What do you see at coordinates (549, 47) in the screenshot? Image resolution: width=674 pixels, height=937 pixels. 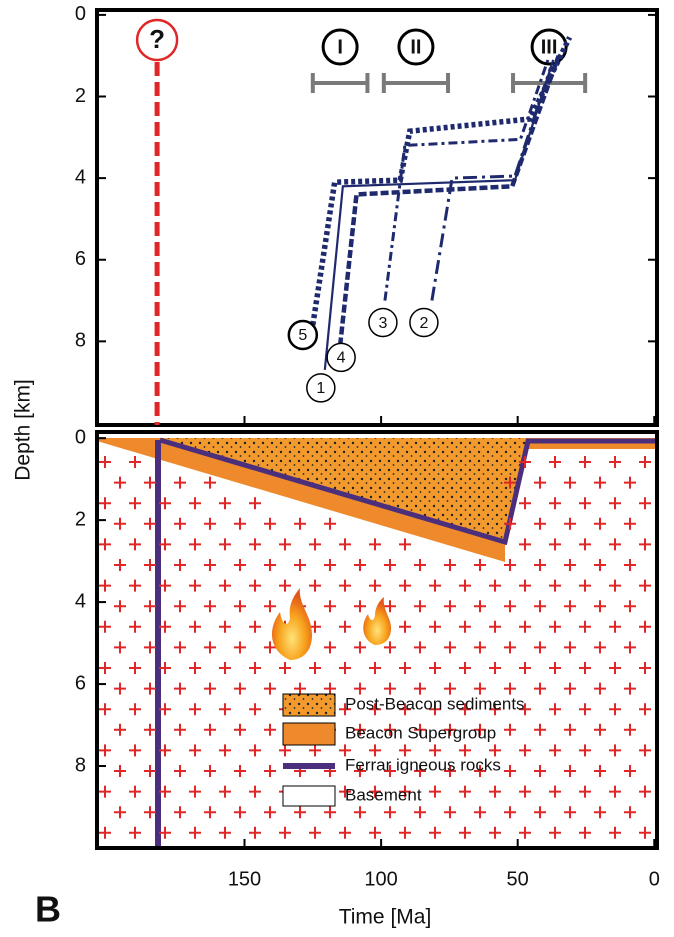 I see `interval-label: III` at bounding box center [549, 47].